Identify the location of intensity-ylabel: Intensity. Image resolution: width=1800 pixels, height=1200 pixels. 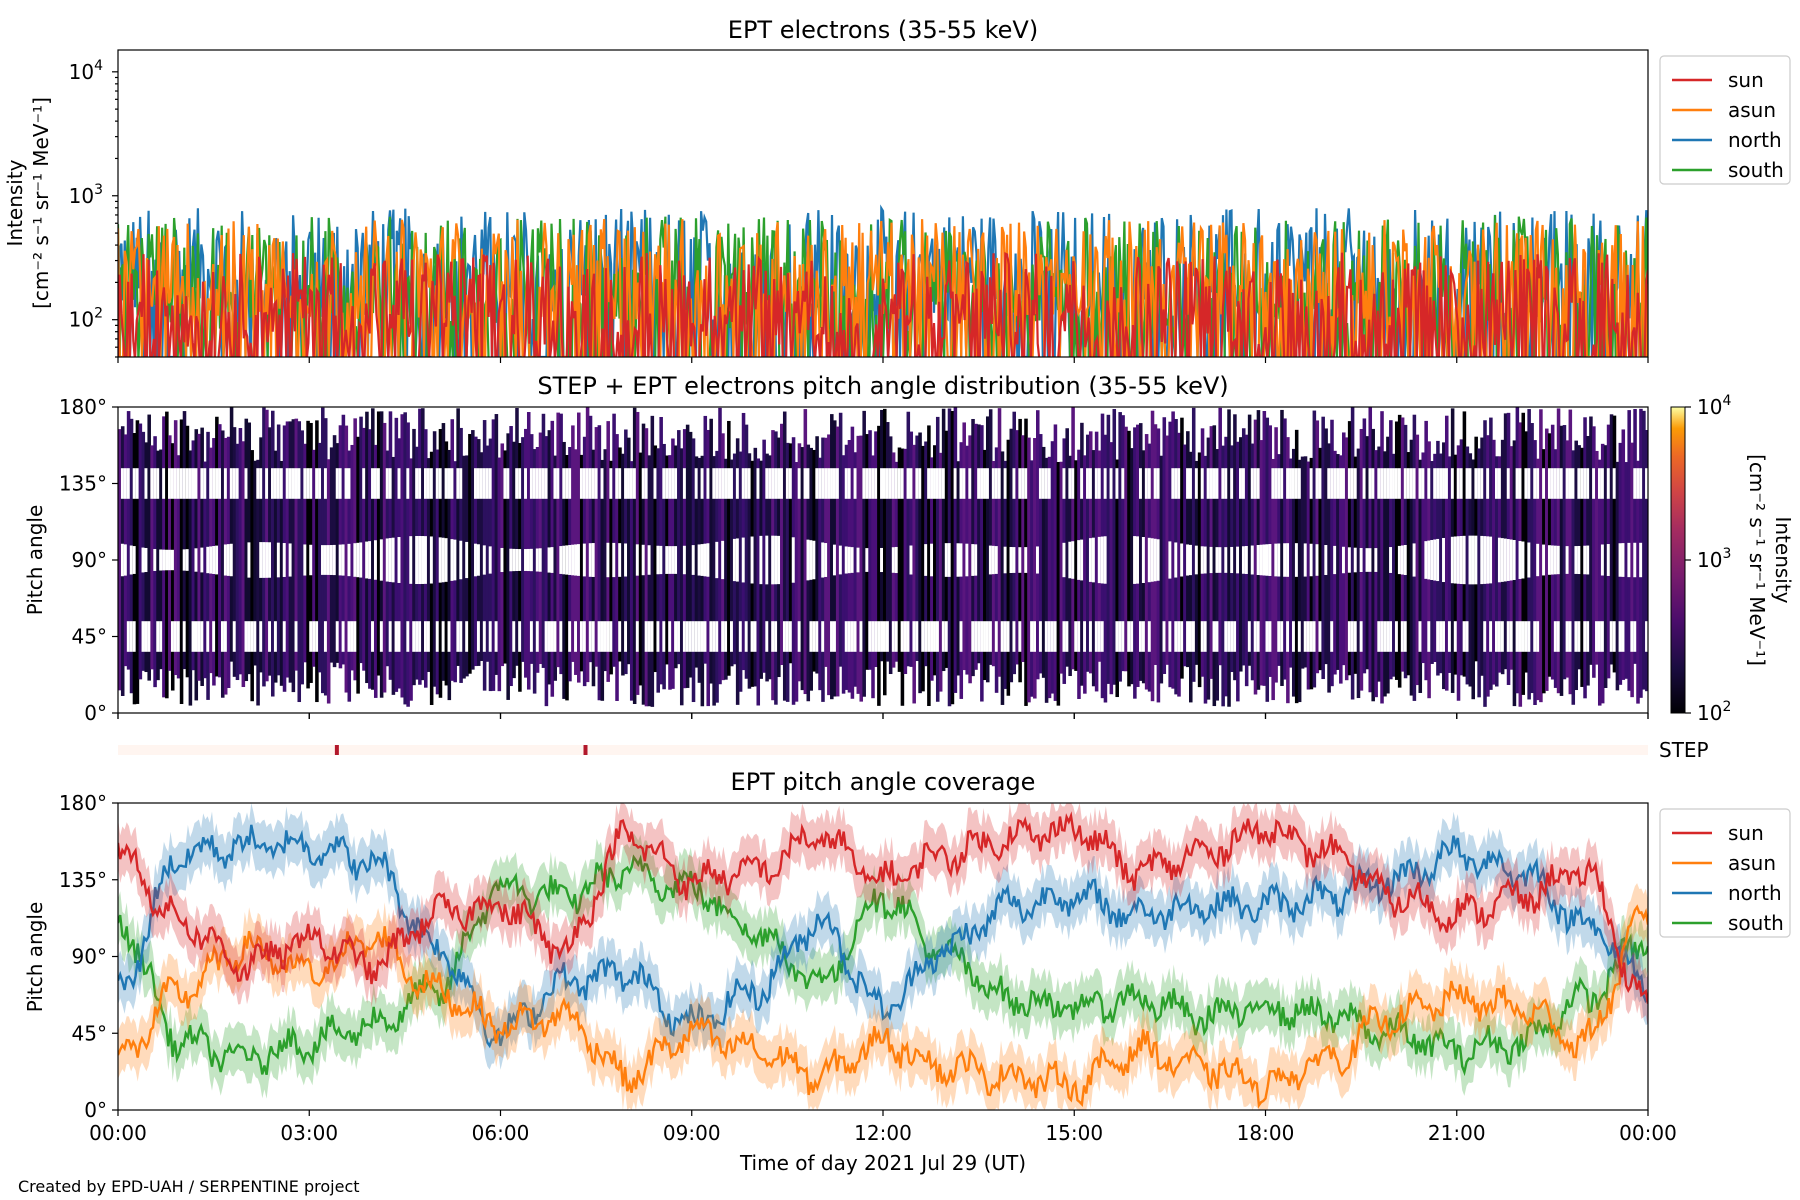
(15, 202).